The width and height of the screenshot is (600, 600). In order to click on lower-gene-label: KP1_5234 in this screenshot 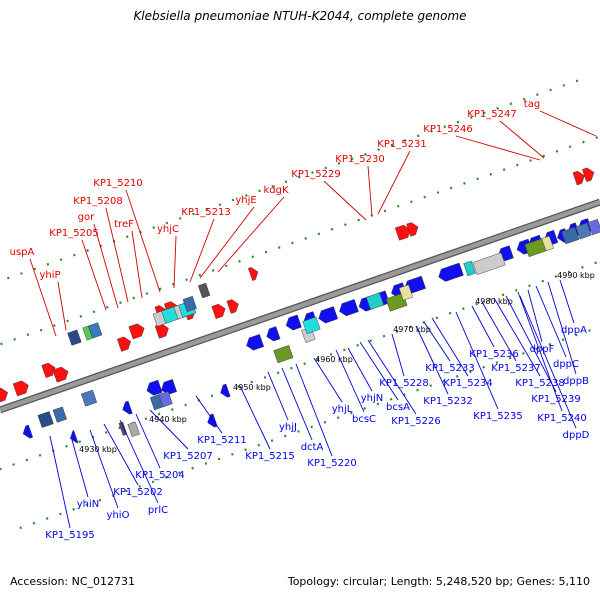, I will do `click(467, 383)`.